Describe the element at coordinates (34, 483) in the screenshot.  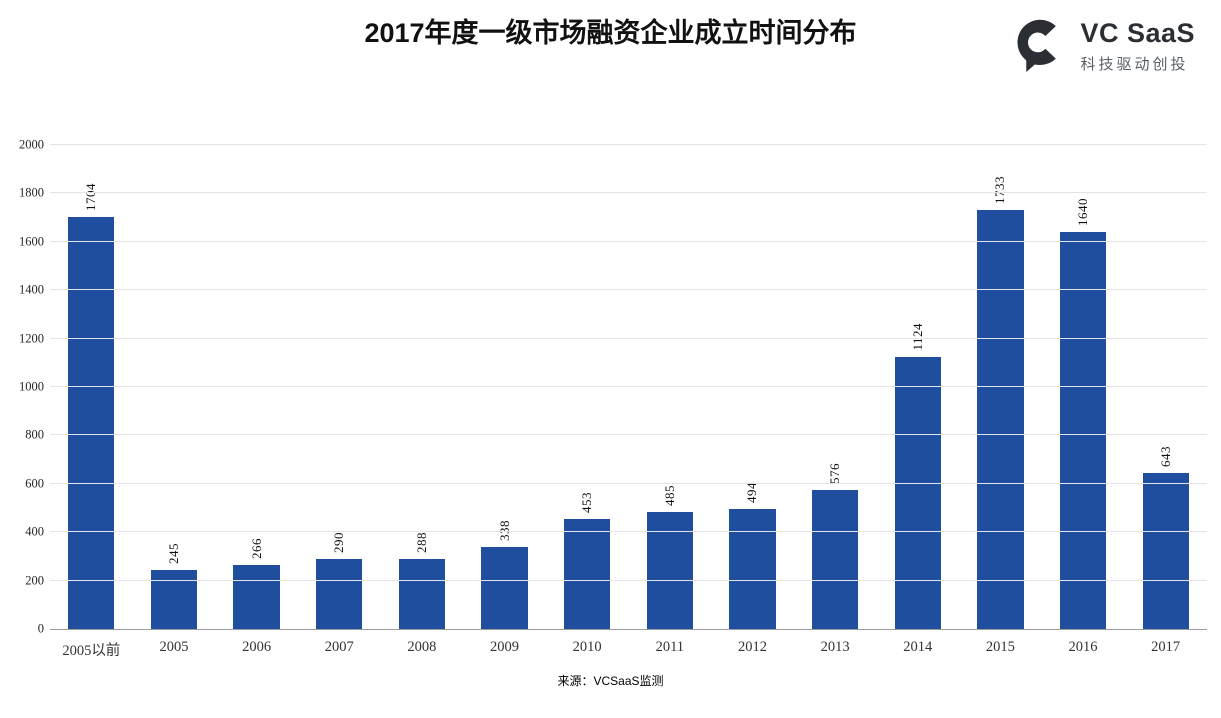
I see `y-axis-label: 600` at that location.